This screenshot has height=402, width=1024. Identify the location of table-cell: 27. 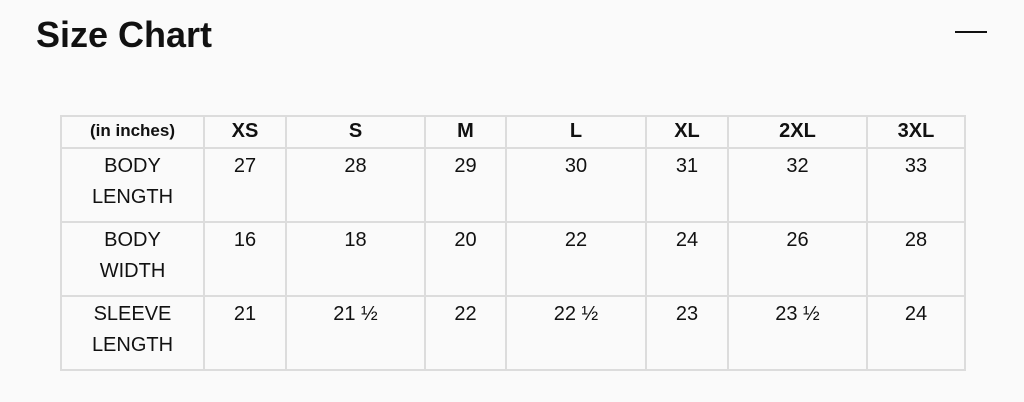
(245, 185).